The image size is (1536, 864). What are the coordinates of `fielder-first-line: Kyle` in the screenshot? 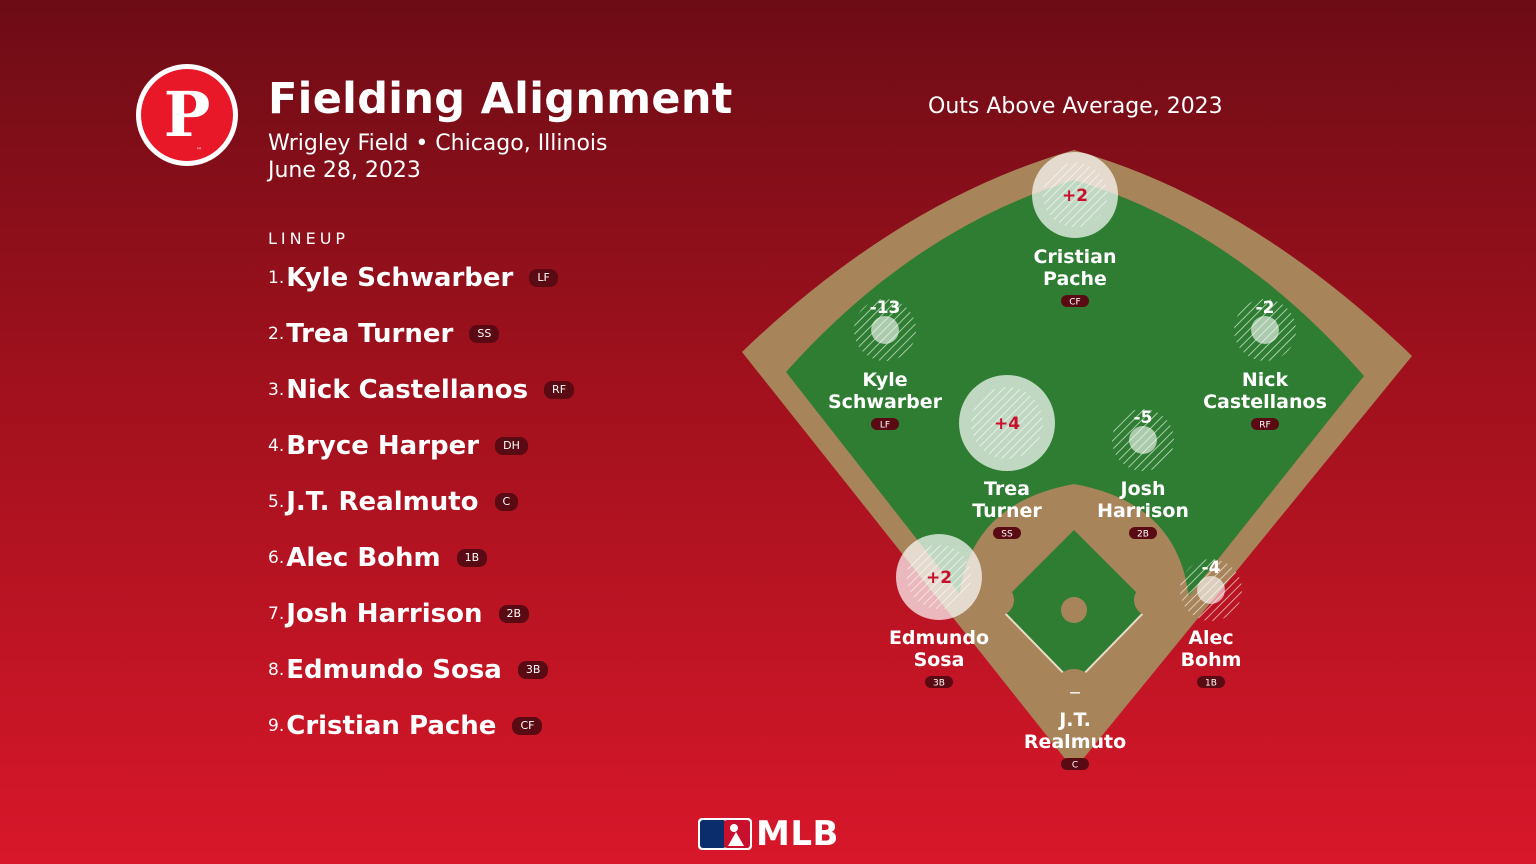 It's located at (884, 380).